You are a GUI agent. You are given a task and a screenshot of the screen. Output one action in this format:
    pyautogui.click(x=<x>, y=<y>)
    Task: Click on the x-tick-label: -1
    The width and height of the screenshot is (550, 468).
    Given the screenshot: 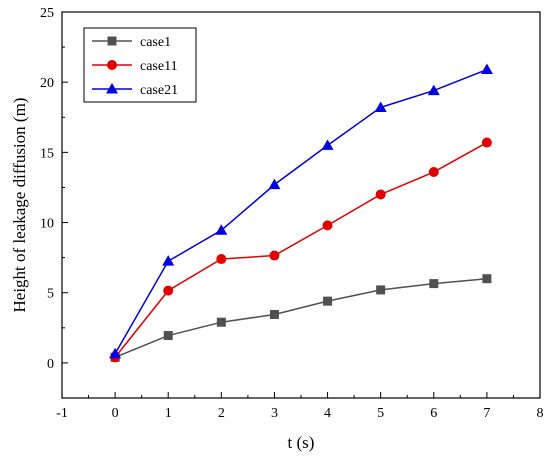 What is the action you would take?
    pyautogui.click(x=62, y=413)
    